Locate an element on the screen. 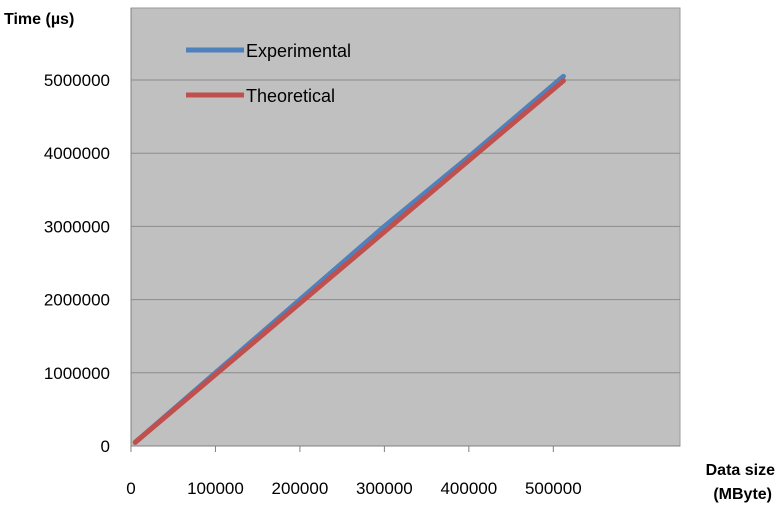 Image resolution: width=781 pixels, height=506 pixels. x-axis-title-line2: (MByte) is located at coordinates (742, 494).